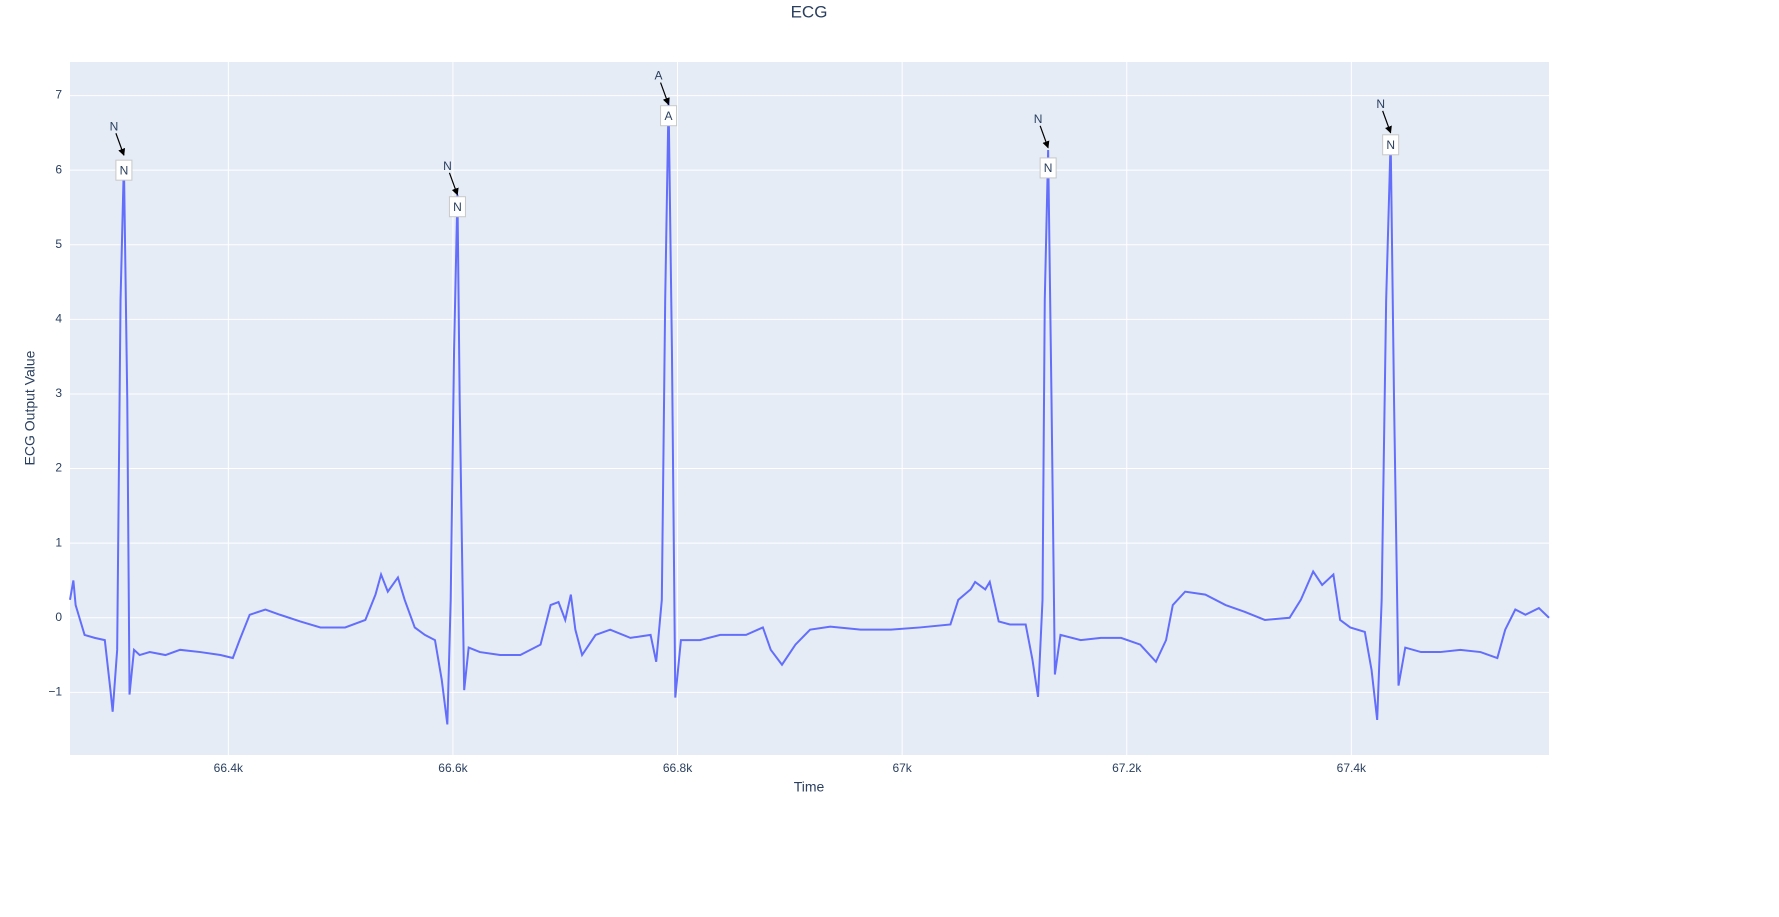  Describe the element at coordinates (809, 11) in the screenshot. I see `chart-title: ECG` at that location.